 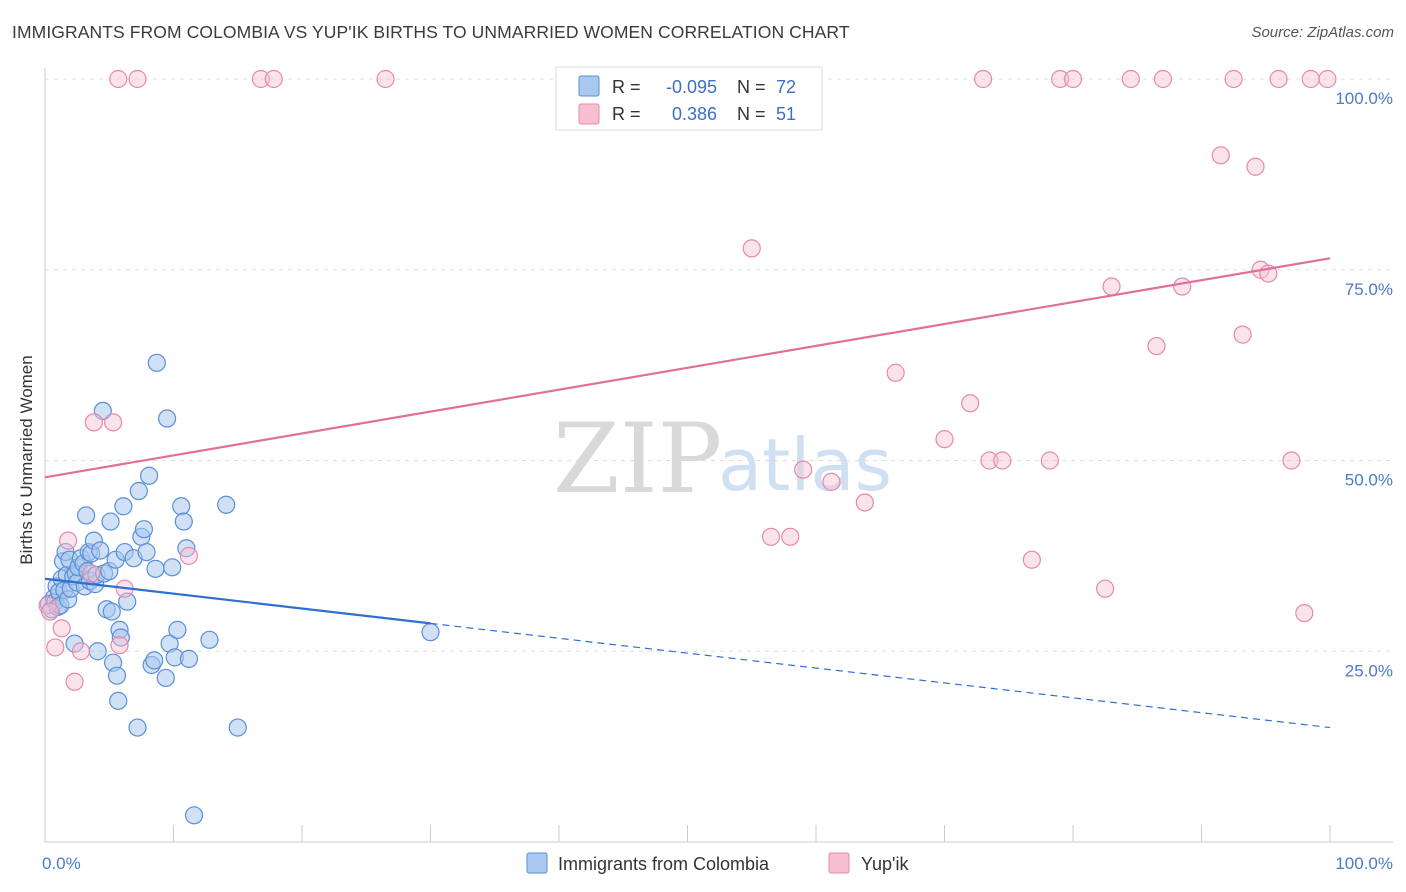 I want to click on y-axis-label: Births to Unmarried Women, so click(x=26, y=459).